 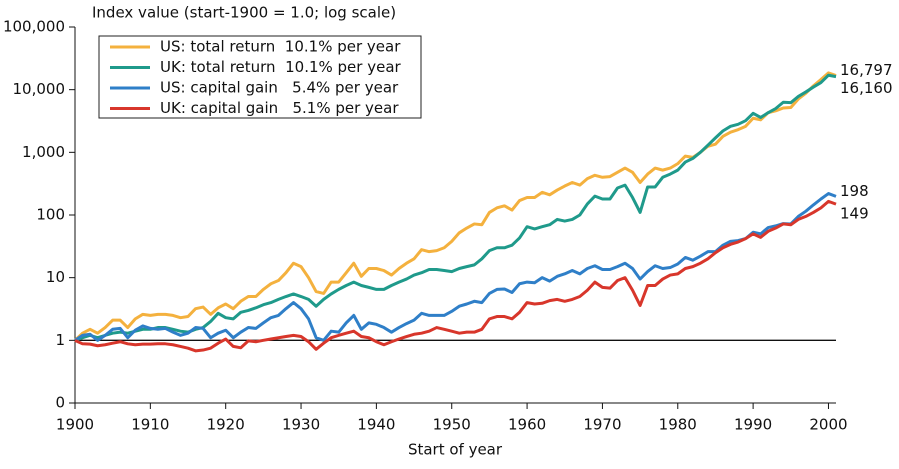 I want to click on end-value-label: 149, so click(x=854, y=214).